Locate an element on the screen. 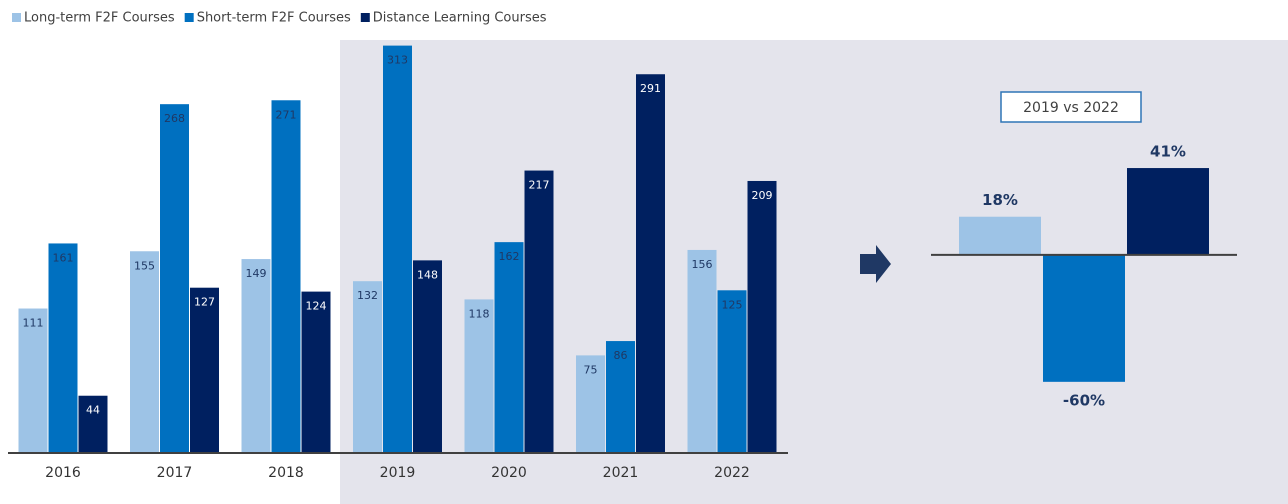 This screenshot has height=504, width=1288. x-tick-label: 2020 is located at coordinates (509, 473).